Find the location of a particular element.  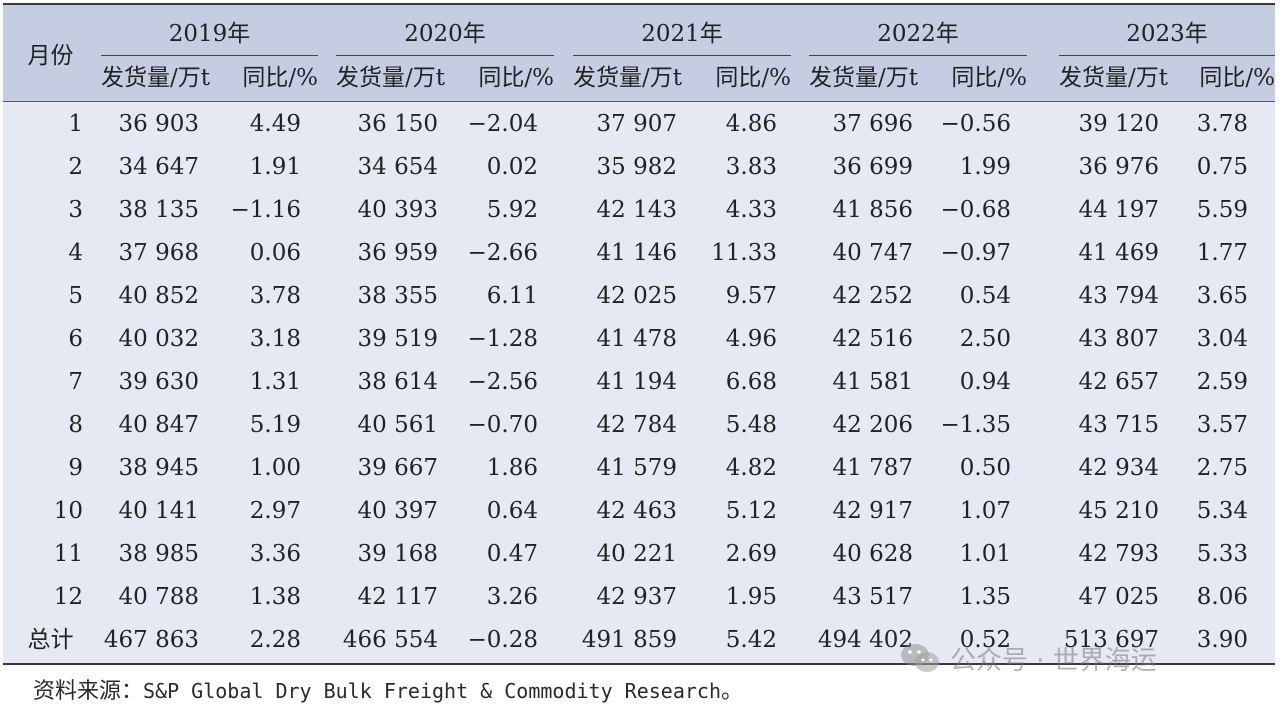

yoy-cell: 3.57 is located at coordinates (1222, 425).